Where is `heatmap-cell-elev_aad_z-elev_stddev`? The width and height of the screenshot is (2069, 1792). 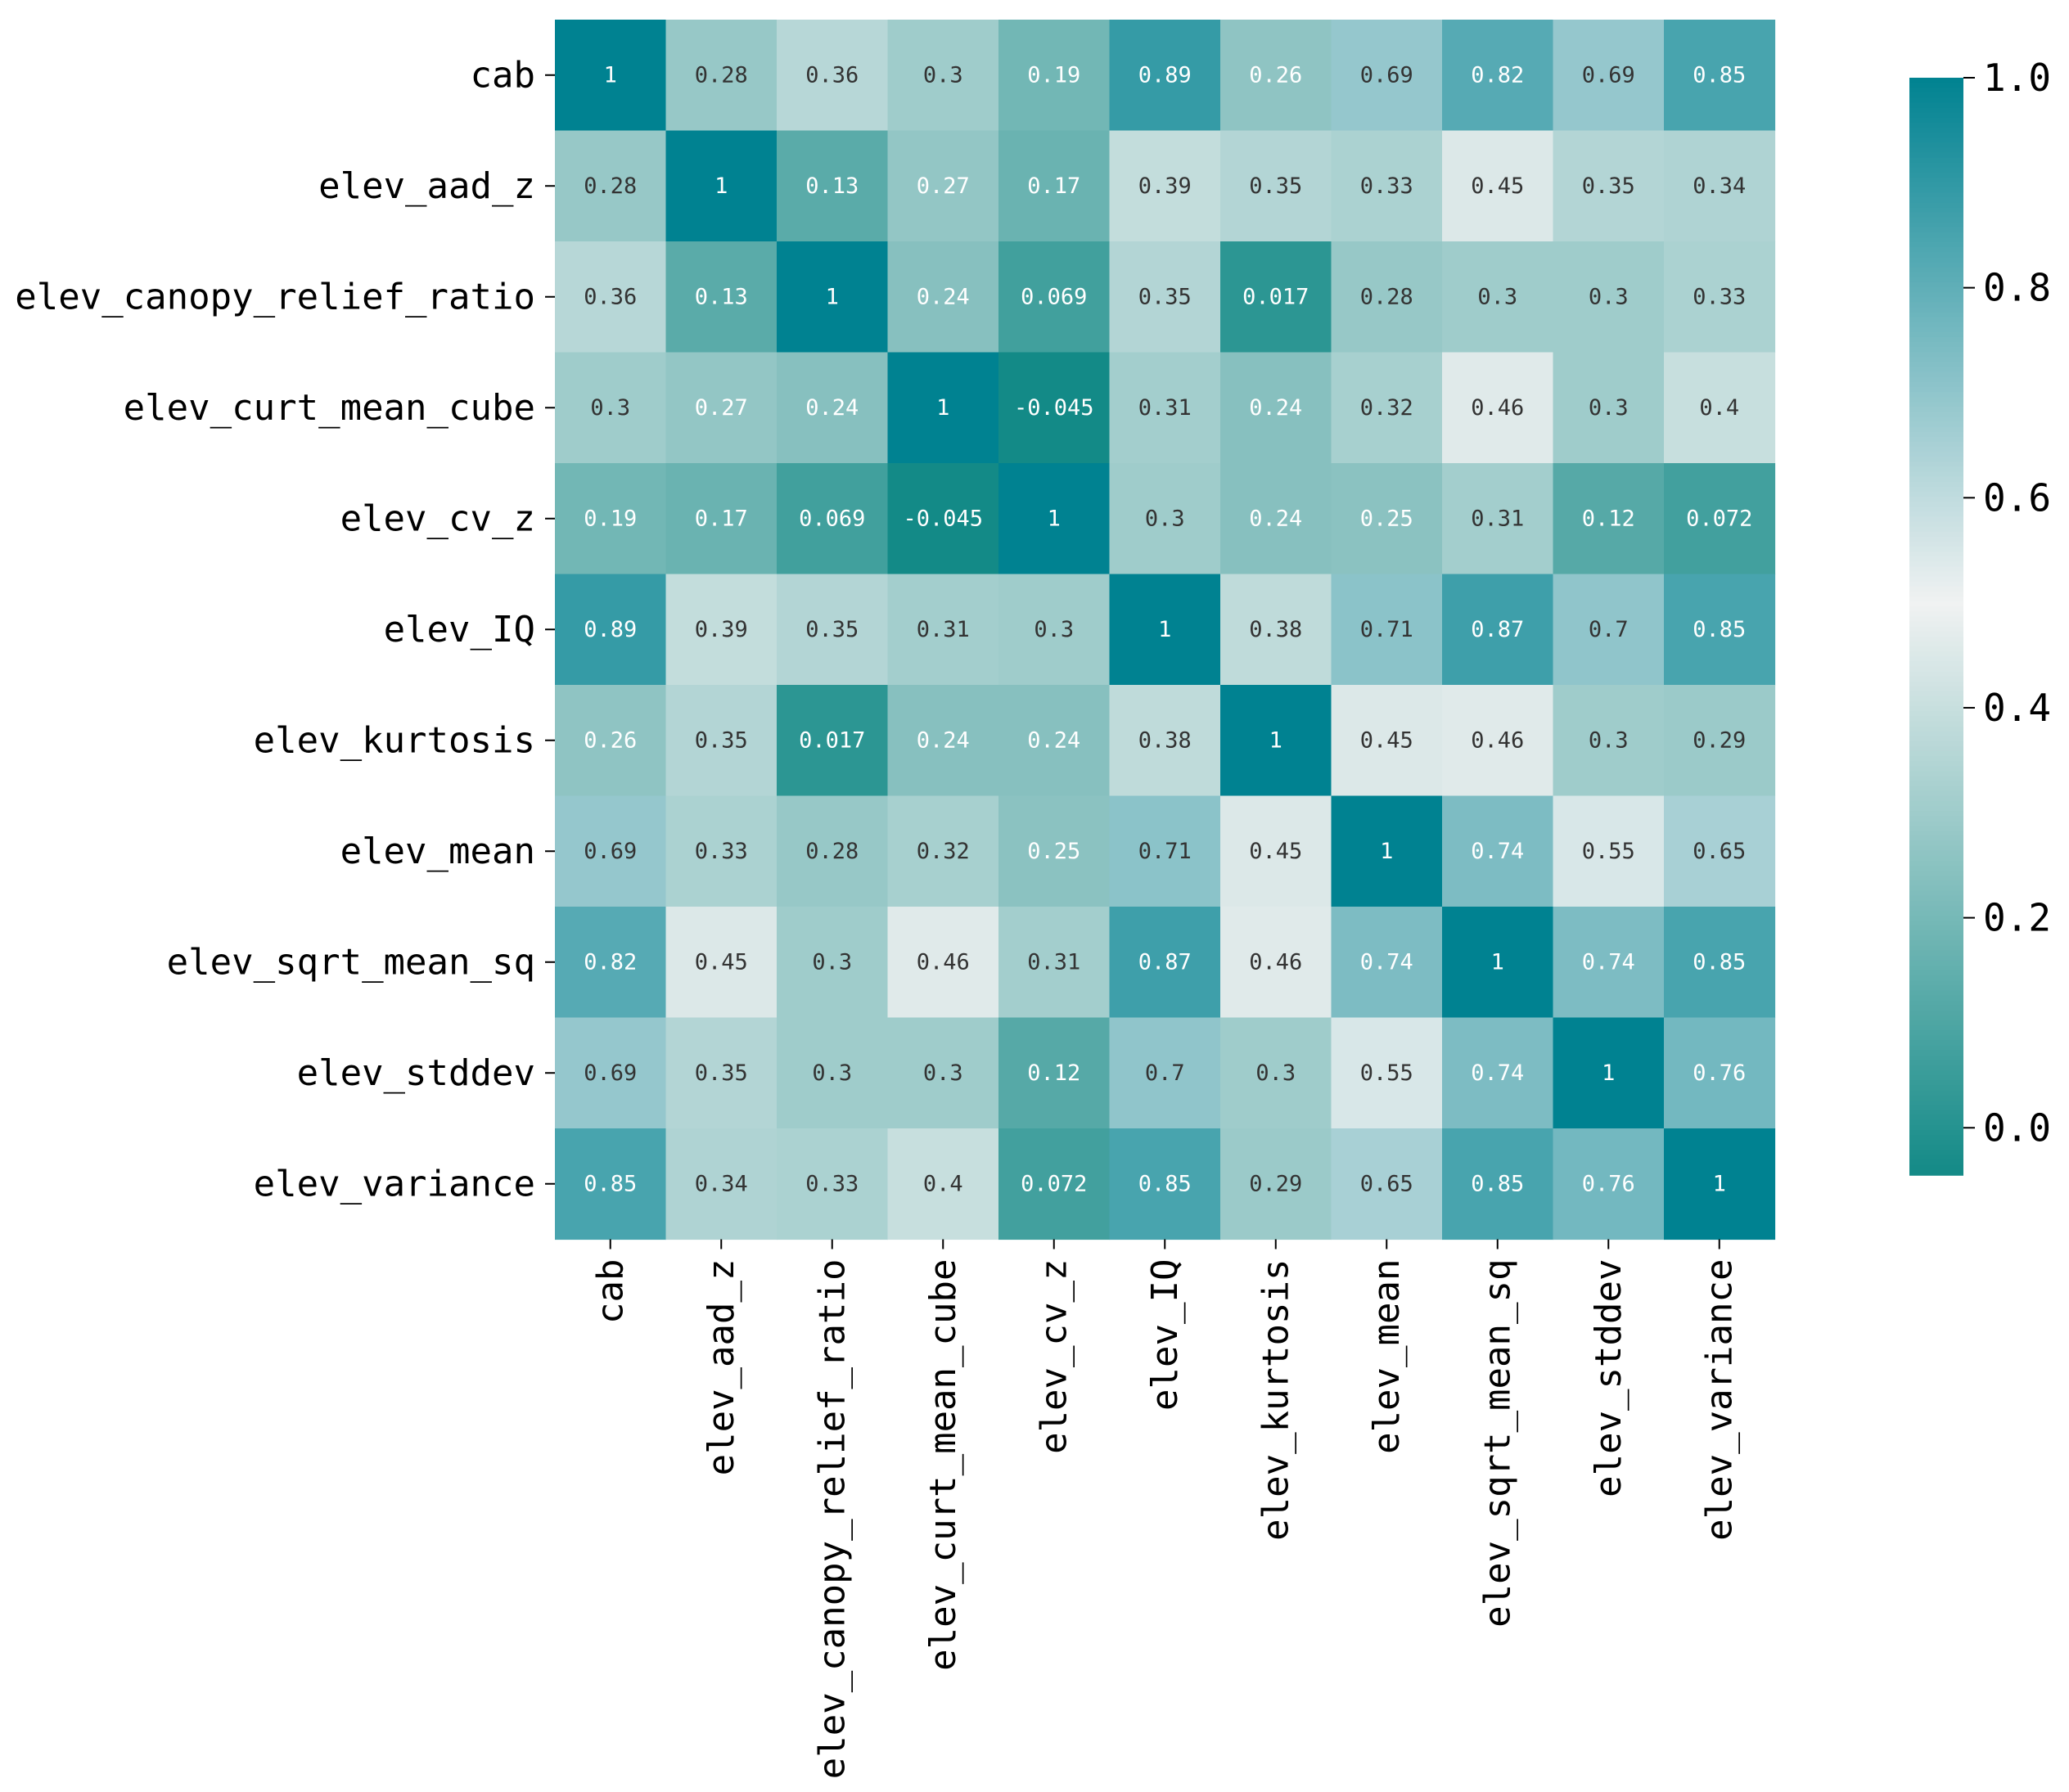
heatmap-cell-elev_aad_z-elev_stddev is located at coordinates (1609, 186).